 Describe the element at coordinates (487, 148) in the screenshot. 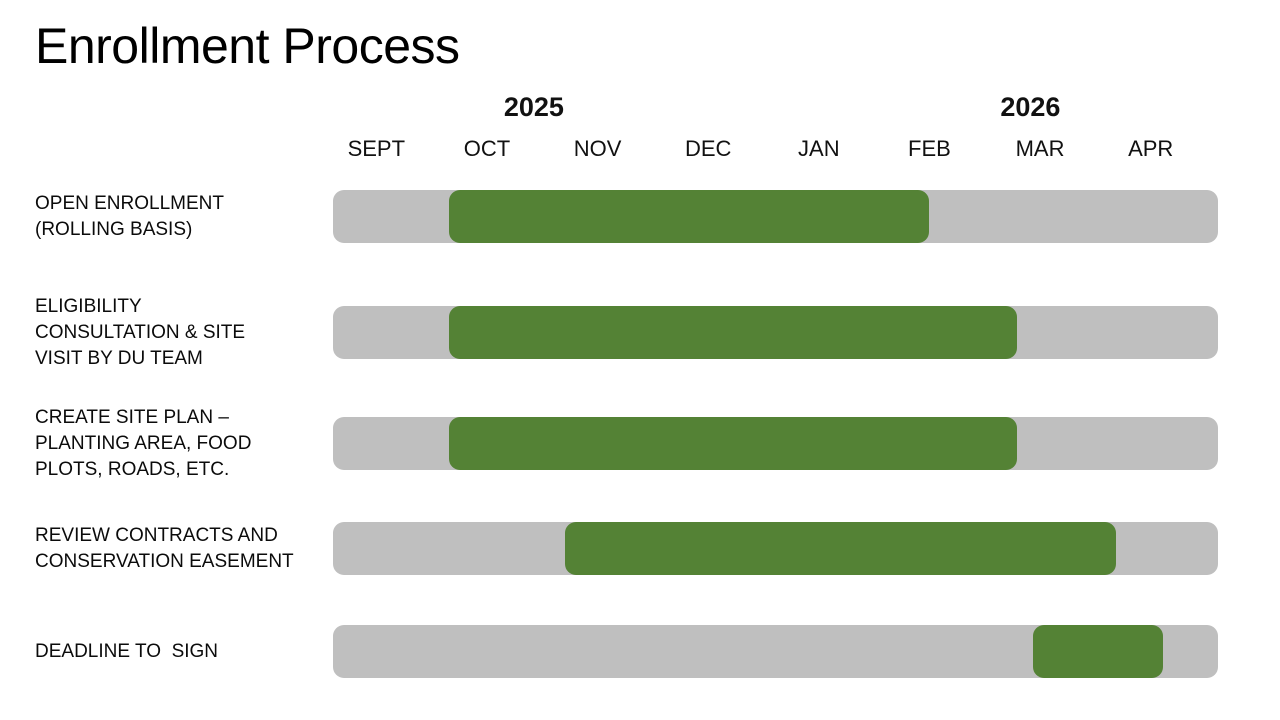

I see `month-label: OCT` at that location.